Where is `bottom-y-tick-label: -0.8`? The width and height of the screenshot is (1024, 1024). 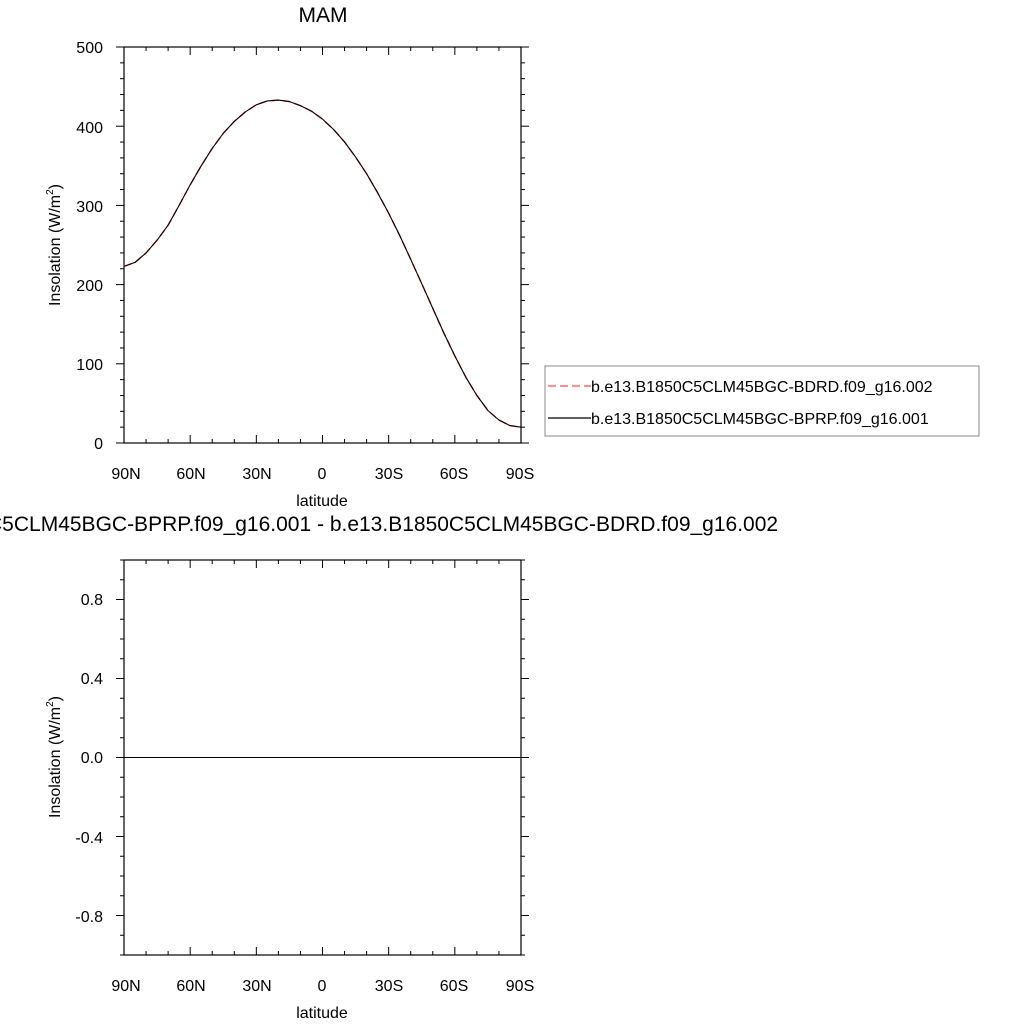 bottom-y-tick-label: -0.8 is located at coordinates (89, 917).